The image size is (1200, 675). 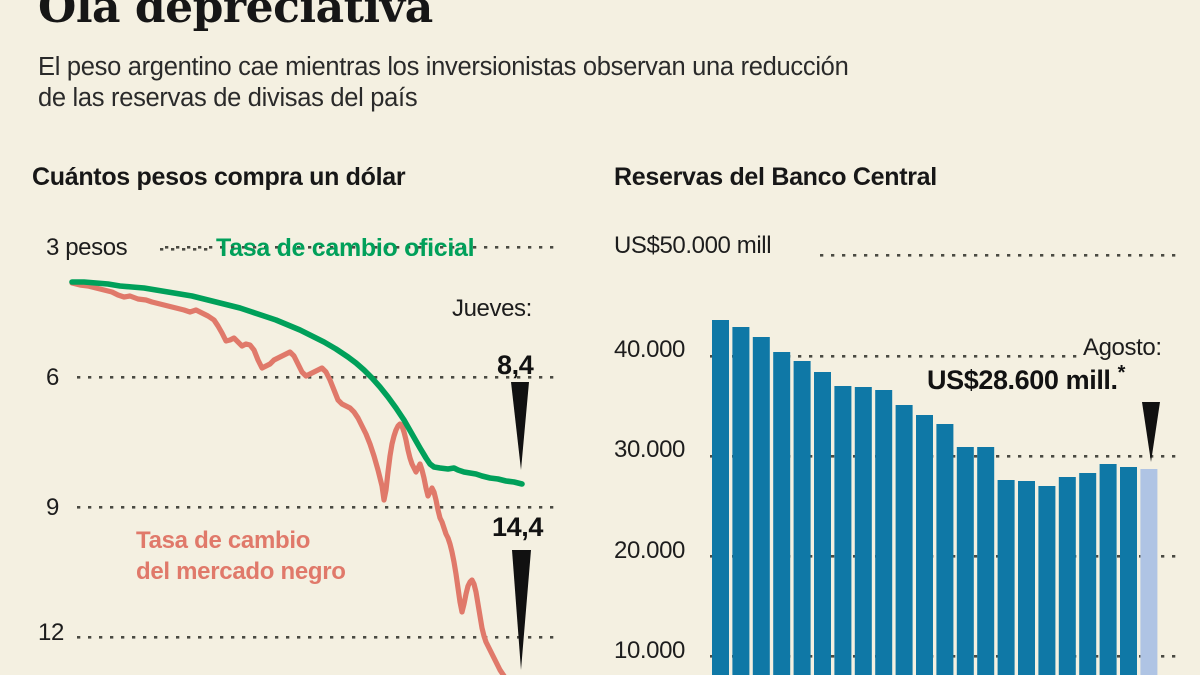 What do you see at coordinates (650, 349) in the screenshot?
I see `right-axis-tick-40000: 40.000` at bounding box center [650, 349].